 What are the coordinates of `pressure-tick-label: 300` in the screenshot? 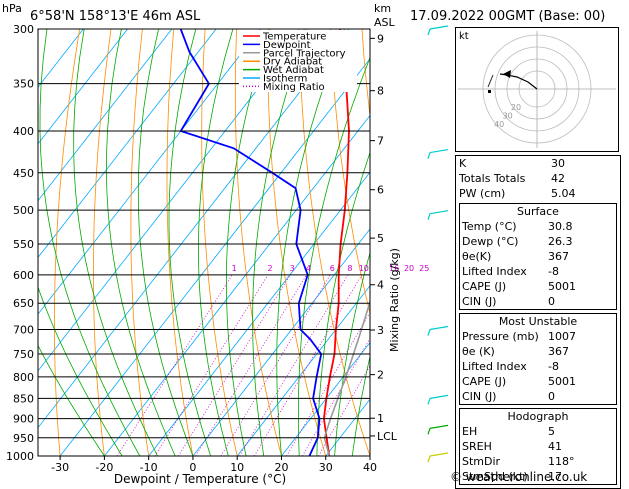 It's located at (23, 29).